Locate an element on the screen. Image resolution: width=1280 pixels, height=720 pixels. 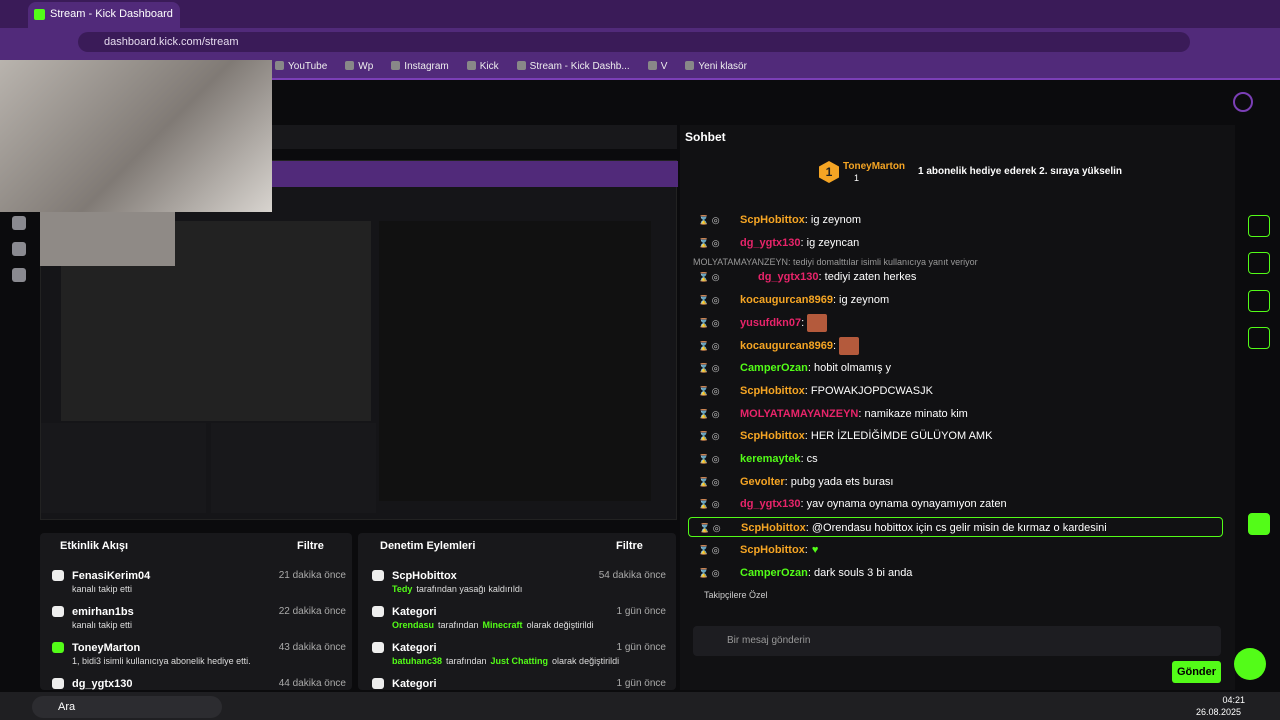
bookmark: Yeni klasör is located at coordinates (716, 69).